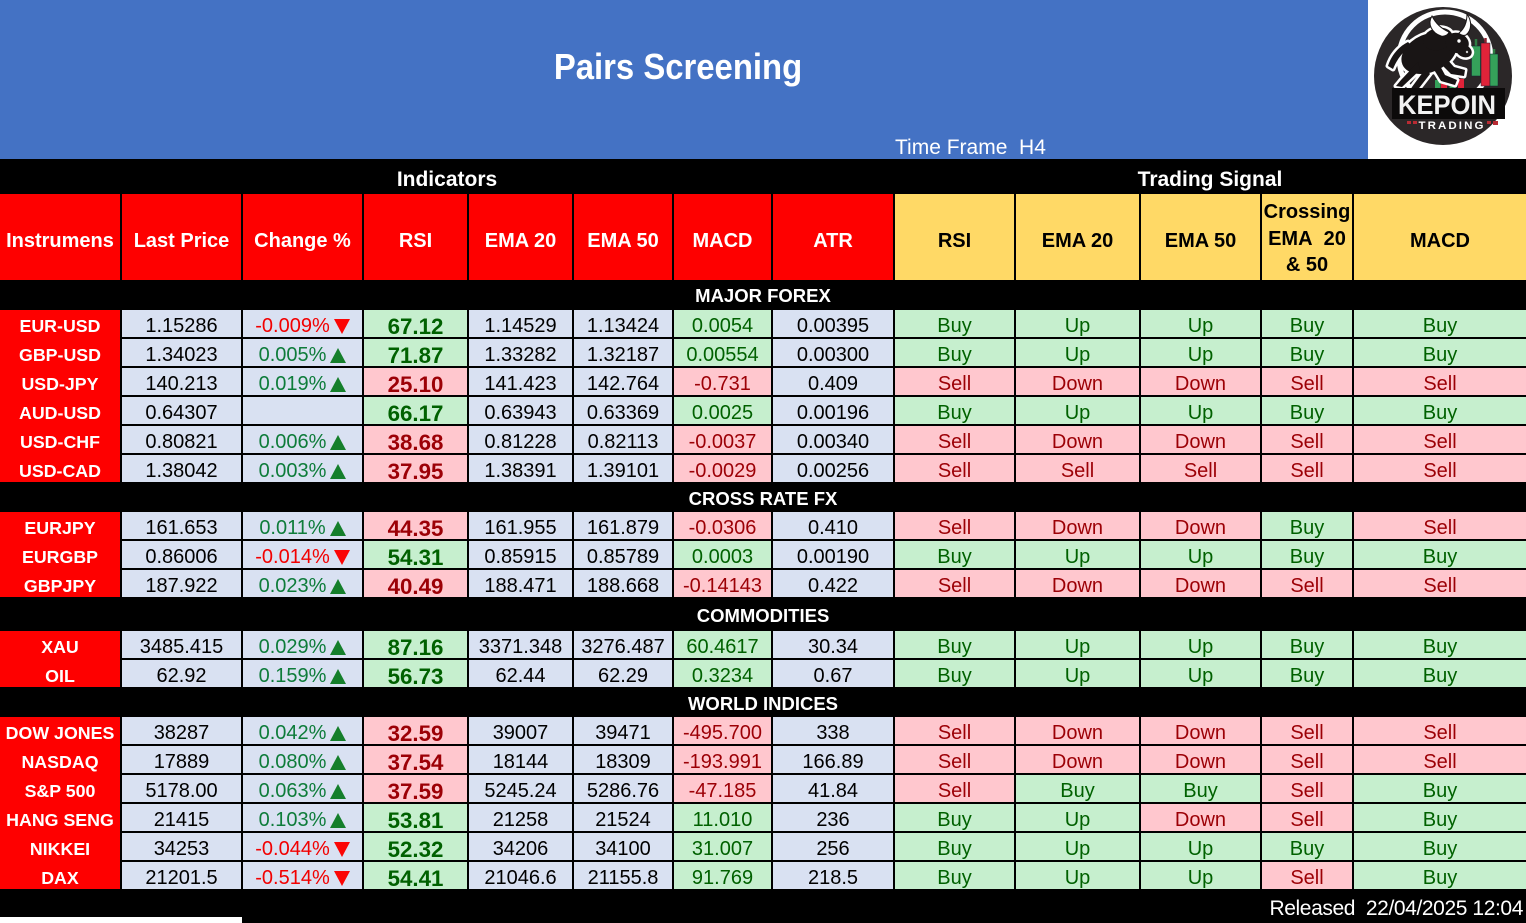 The height and width of the screenshot is (923, 1526). I want to click on svg-text: TRADING, so click(1452, 126).